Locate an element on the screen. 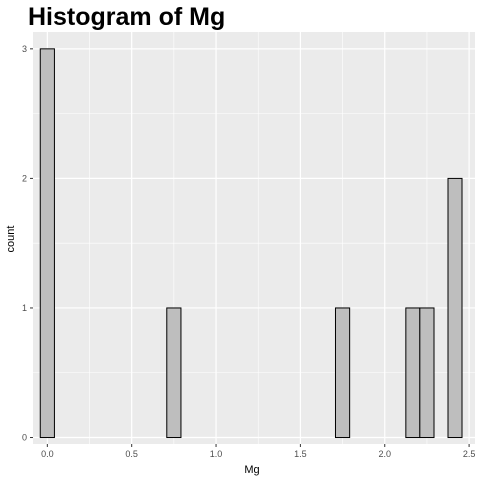 Image resolution: width=480 pixels, height=480 pixels. x-tick-label: 1.5 is located at coordinates (300, 454).